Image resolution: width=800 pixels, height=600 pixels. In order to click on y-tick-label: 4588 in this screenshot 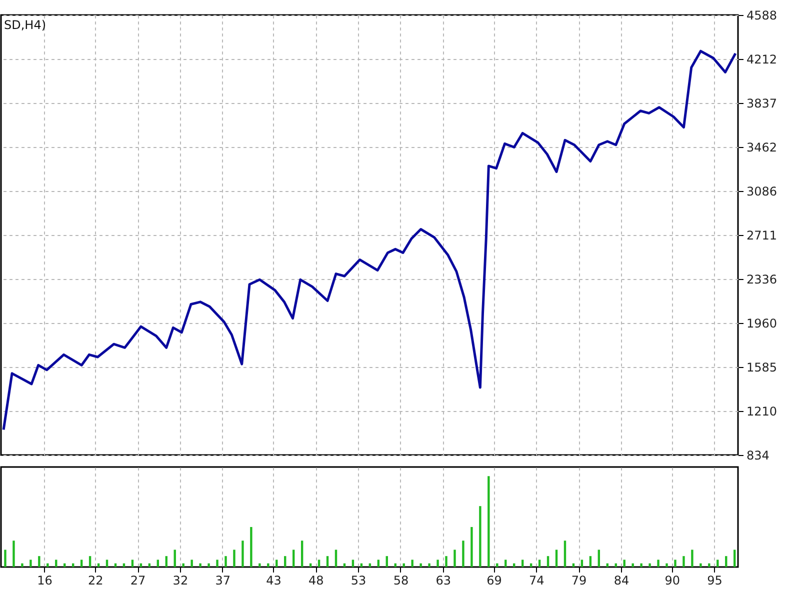, I will do `click(762, 15)`.